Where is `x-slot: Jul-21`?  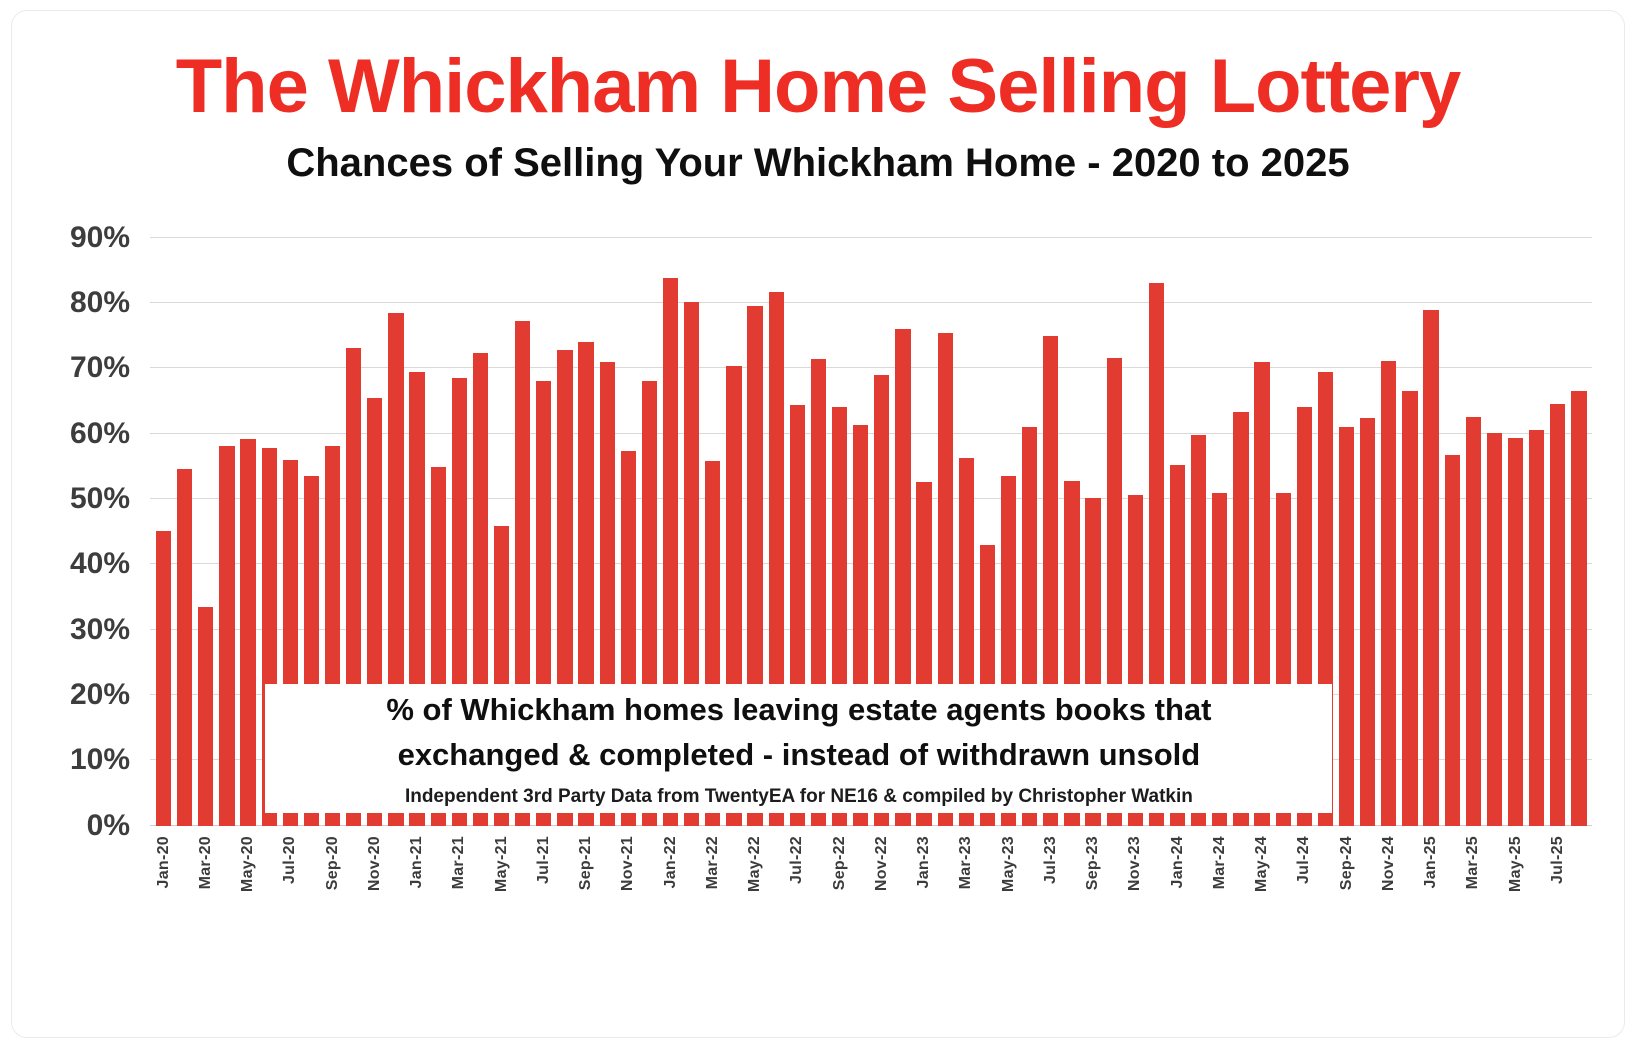
x-slot: Jul-21 is located at coordinates (543, 886).